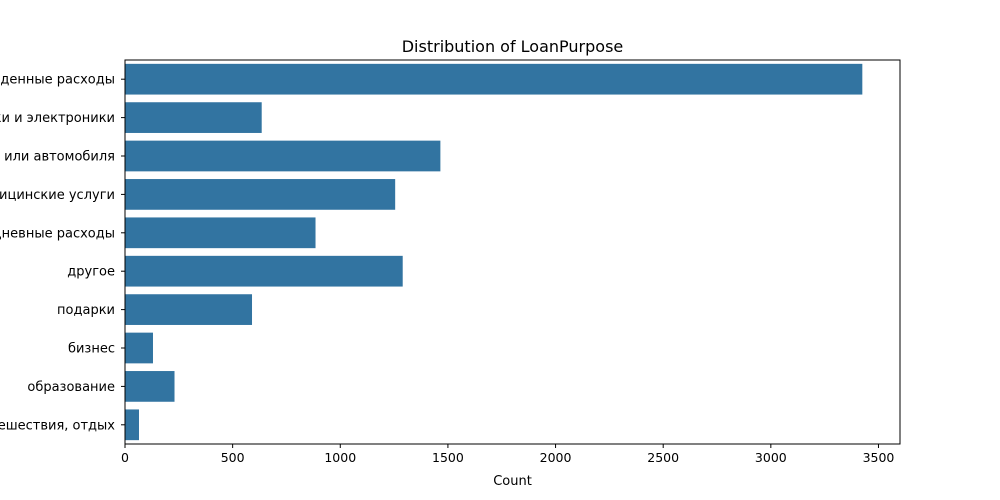  Describe the element at coordinates (57, 425) in the screenshot. I see `category-label: путешествия, отдых` at that location.